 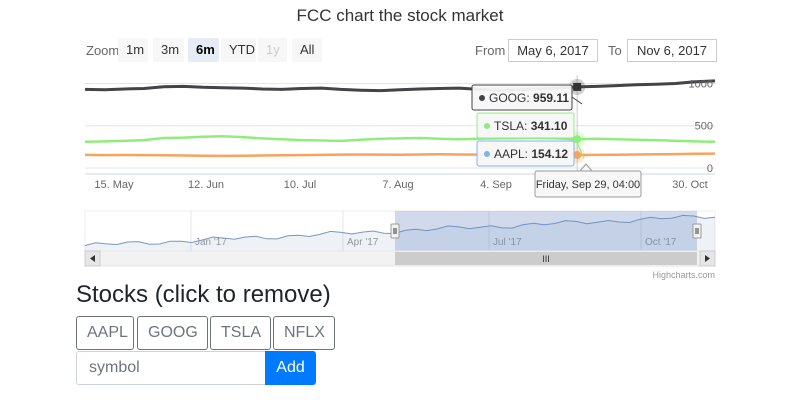 What do you see at coordinates (577, 139) in the screenshot?
I see `hover-marker-tsla` at bounding box center [577, 139].